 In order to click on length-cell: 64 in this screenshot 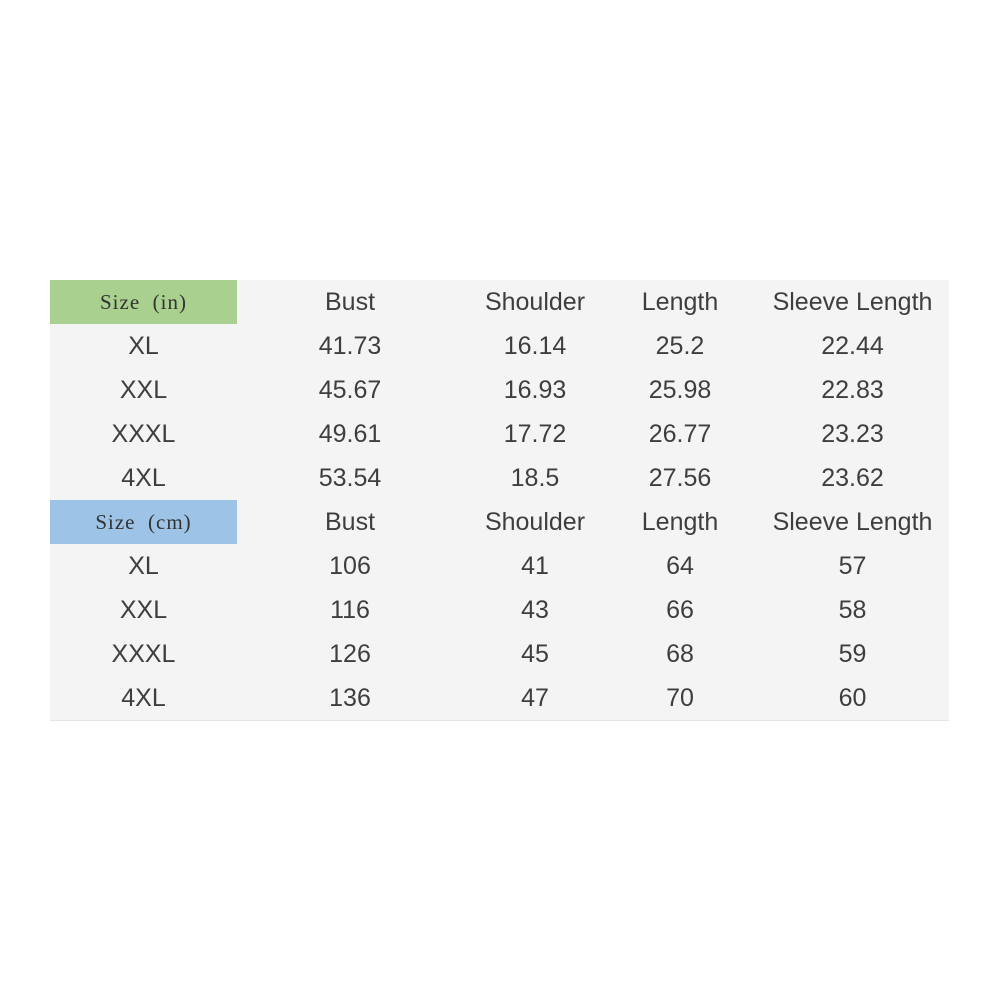, I will do `click(680, 566)`.